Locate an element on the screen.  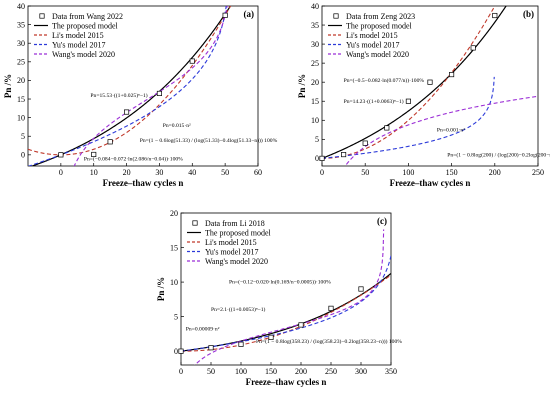
plot-frame is located at coordinates (286, 289).